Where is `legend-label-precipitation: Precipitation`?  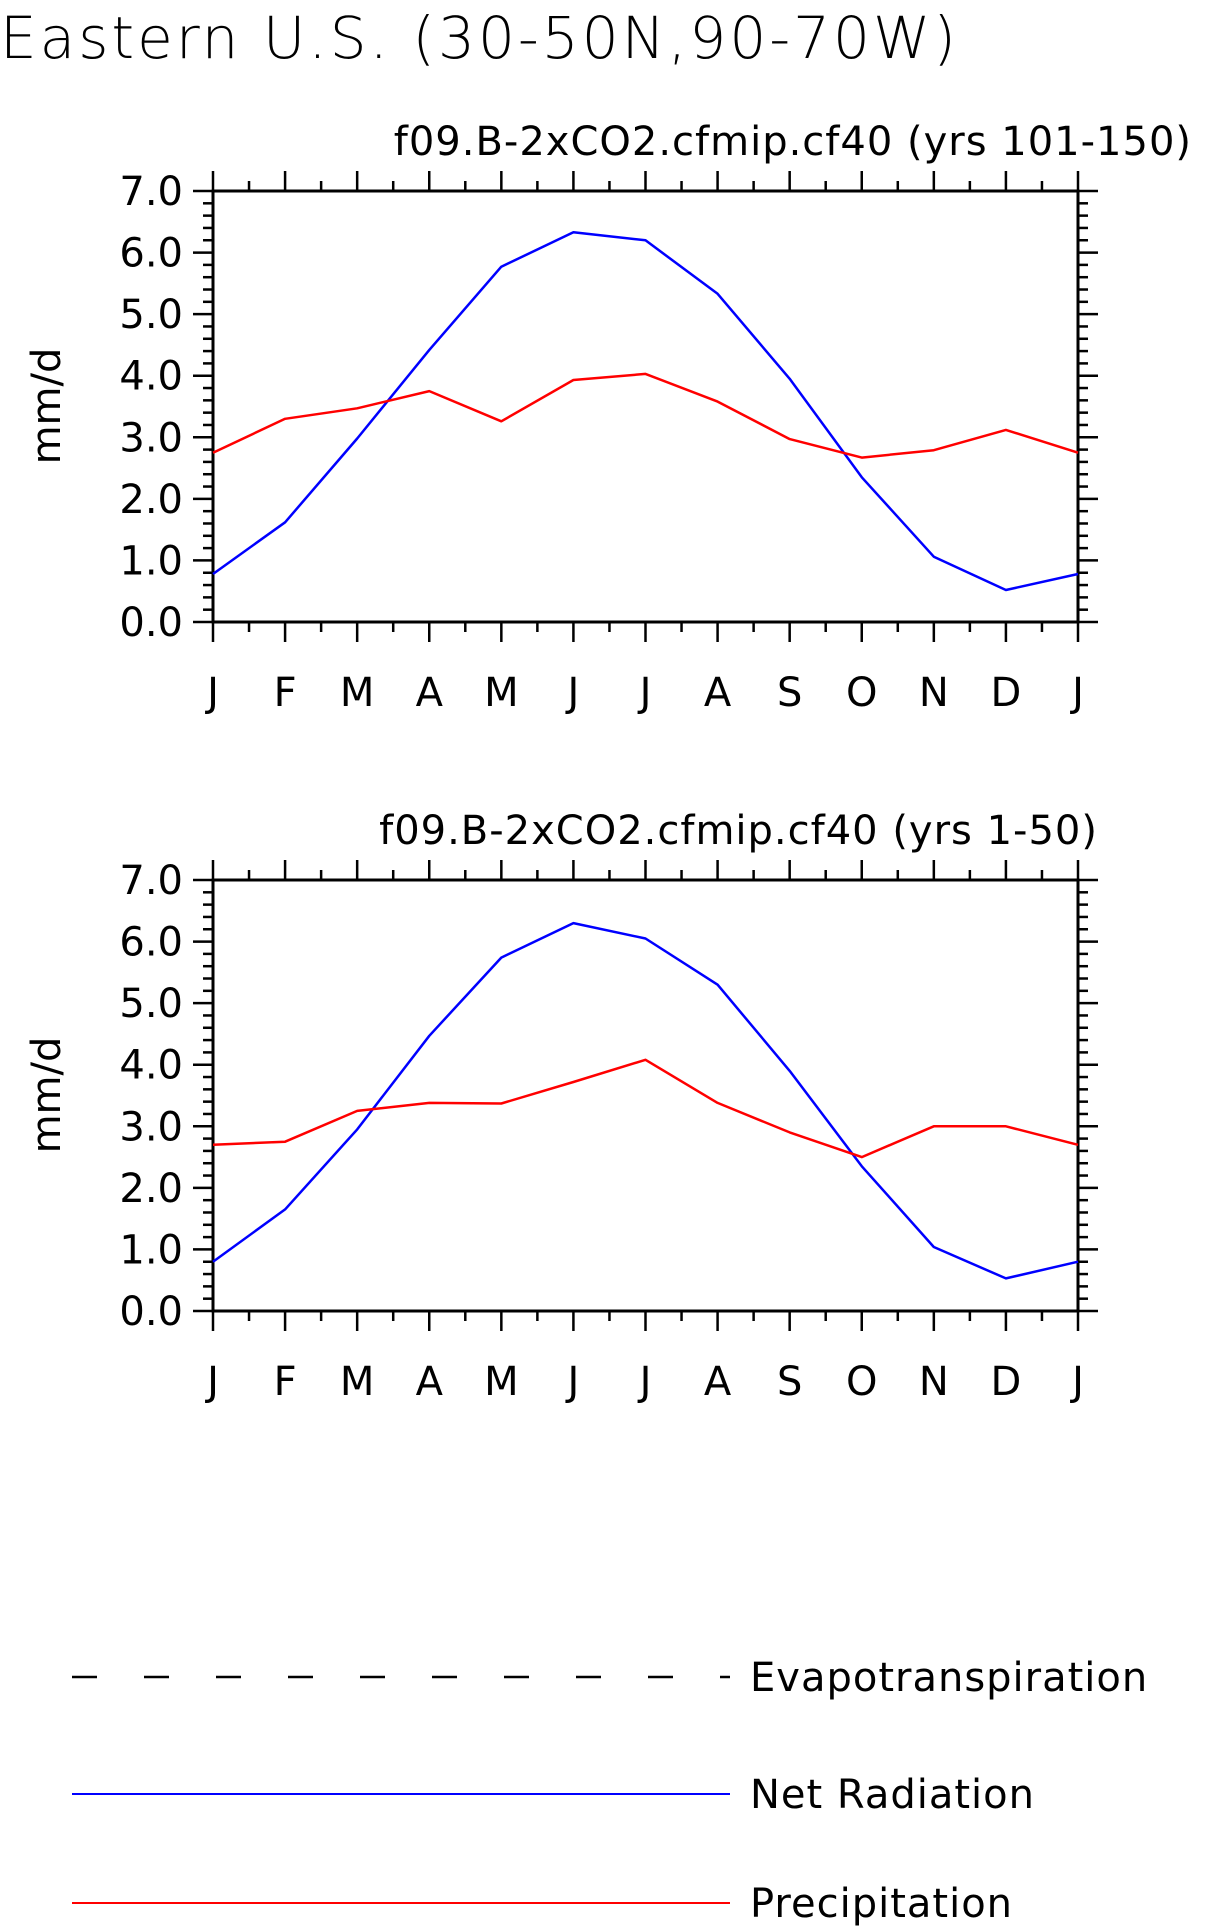
legend-label-precipitation: Precipitation is located at coordinates (881, 1904).